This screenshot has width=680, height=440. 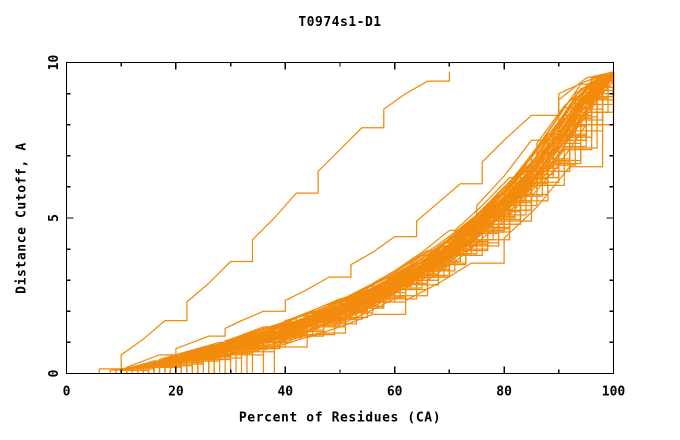 I want to click on x-axis-title: Percent of Residues (CA), so click(x=340, y=418).